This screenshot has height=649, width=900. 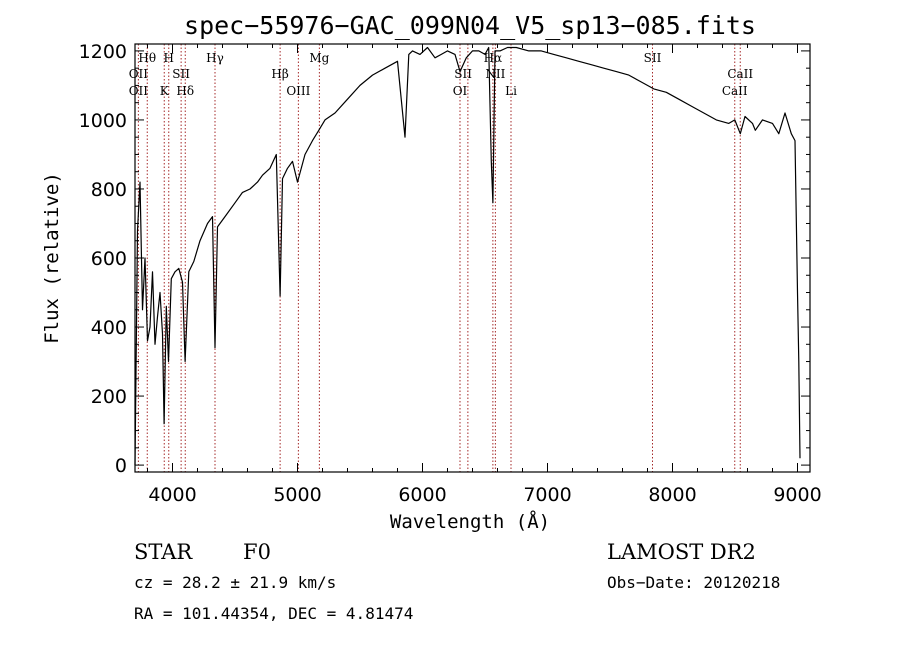 I want to click on y-tick-label: 0, so click(x=121, y=466).